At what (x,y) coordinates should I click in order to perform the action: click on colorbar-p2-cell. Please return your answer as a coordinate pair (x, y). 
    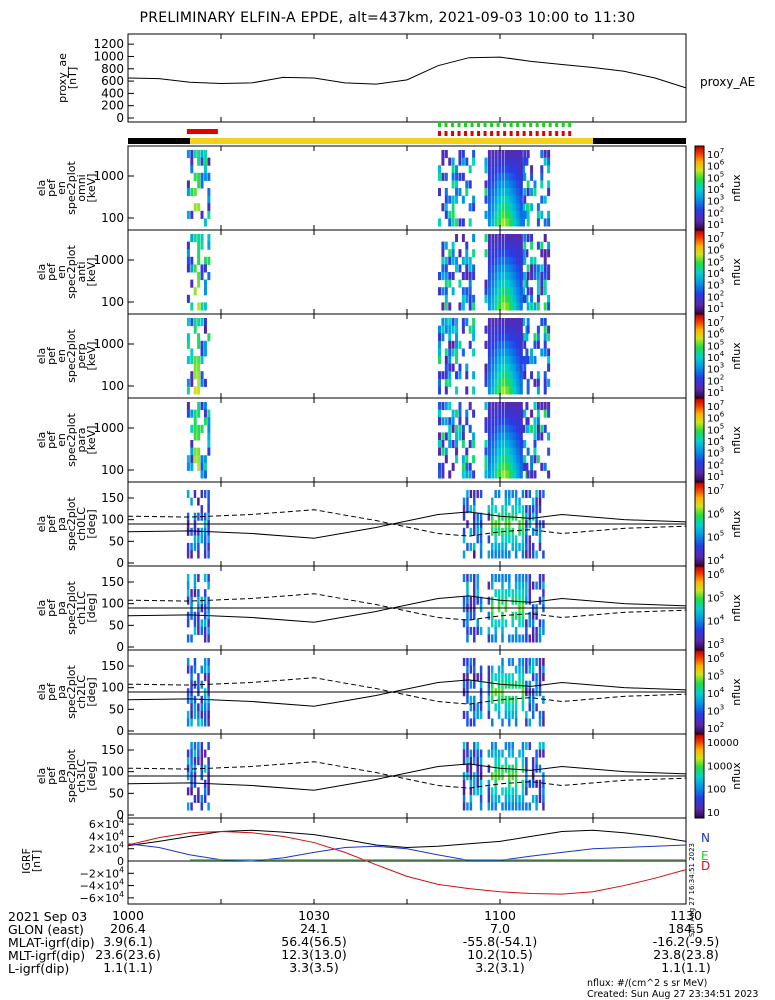
    Looking at the image, I should click on (699, 714).